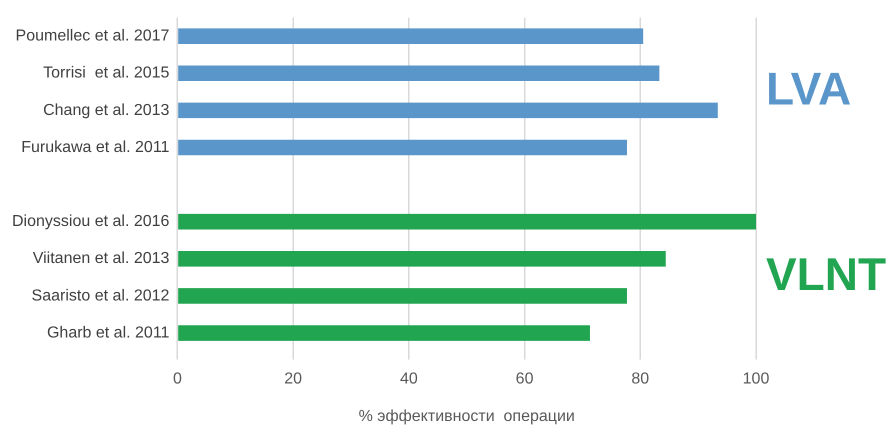 The image size is (896, 430). What do you see at coordinates (809, 88) in the screenshot?
I see `text: LVA` at bounding box center [809, 88].